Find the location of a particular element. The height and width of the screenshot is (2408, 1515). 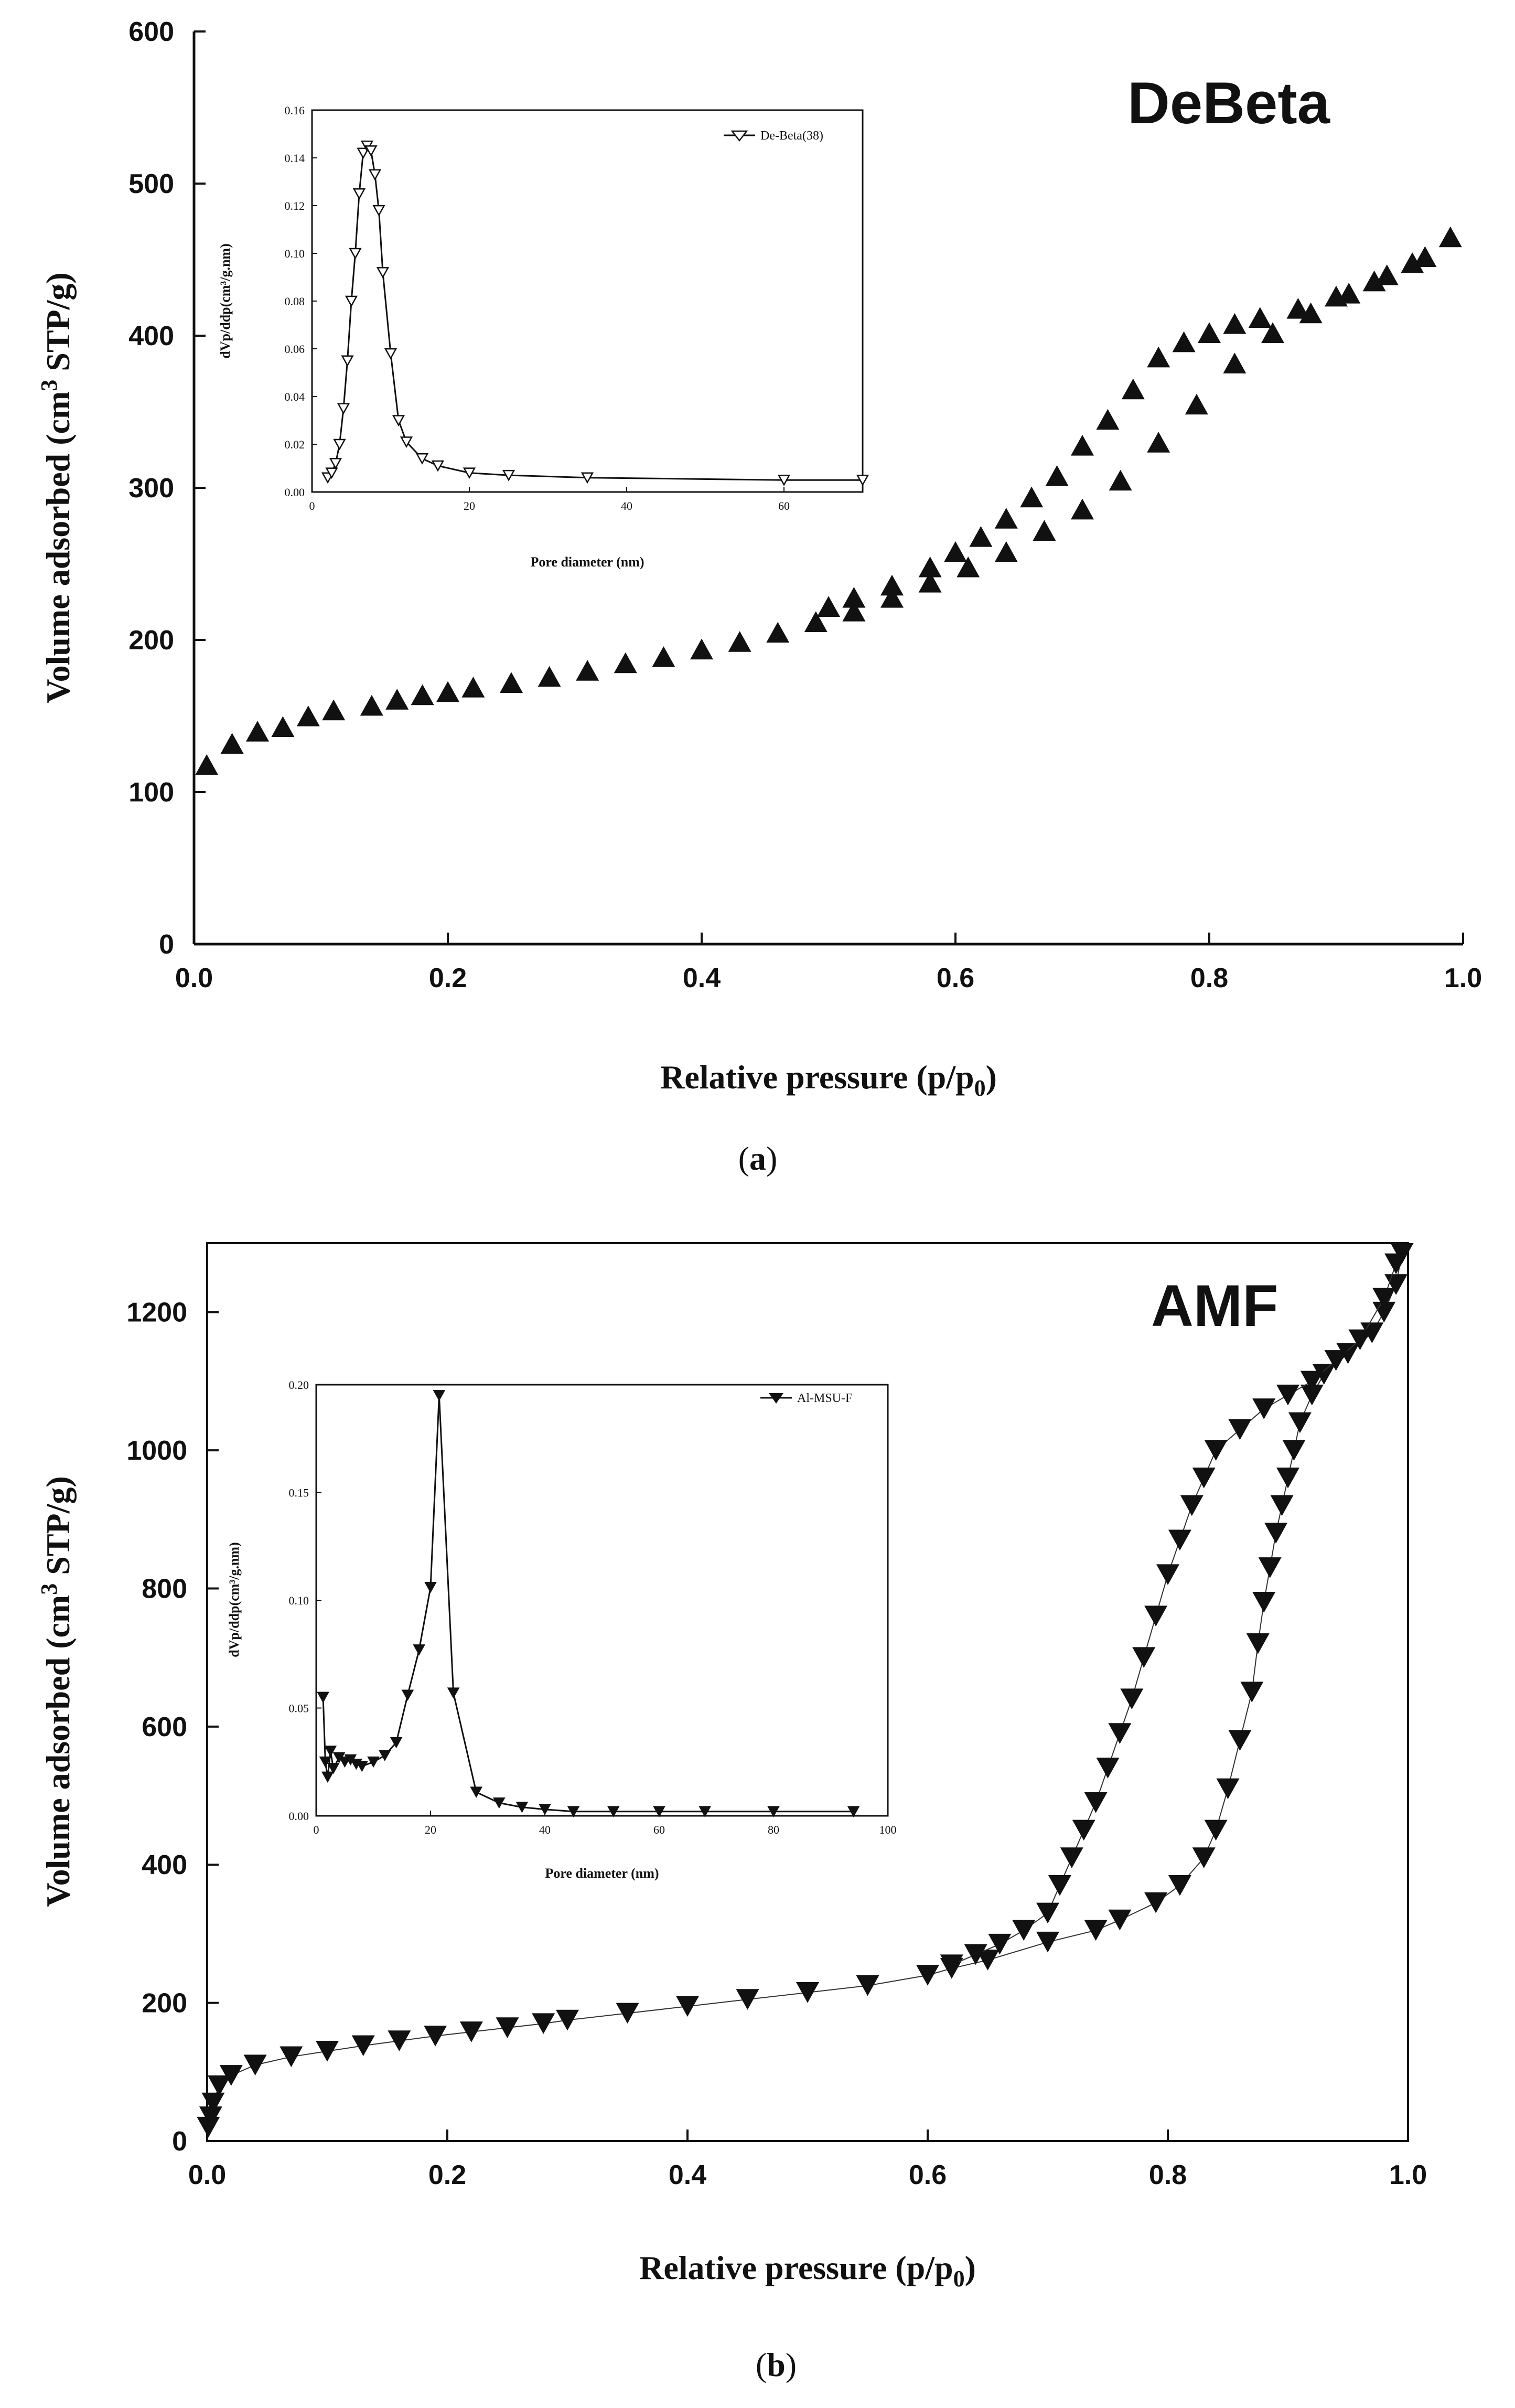

chart-a-inset-y-tick-label-2: 0.04 is located at coordinates (295, 396).